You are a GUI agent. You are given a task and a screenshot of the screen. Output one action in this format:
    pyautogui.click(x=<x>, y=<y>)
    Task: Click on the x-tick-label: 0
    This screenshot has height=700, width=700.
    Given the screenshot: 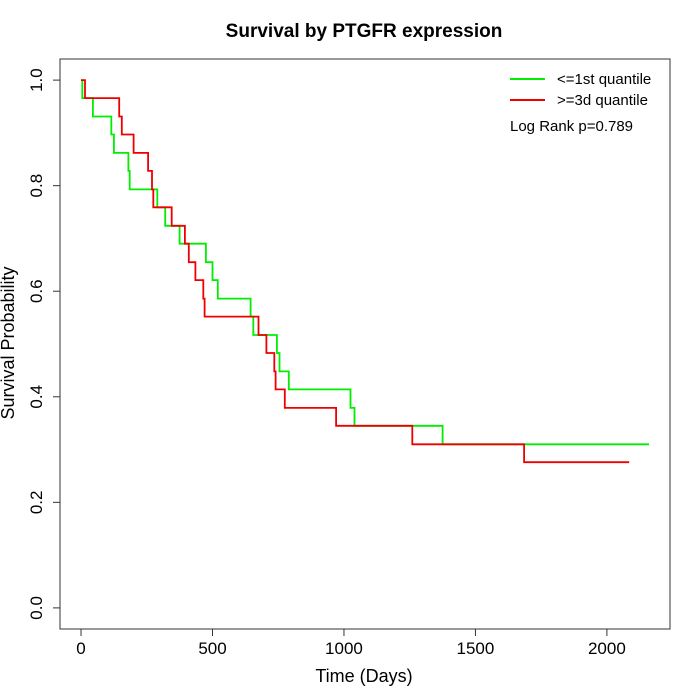 What is the action you would take?
    pyautogui.click(x=80, y=648)
    